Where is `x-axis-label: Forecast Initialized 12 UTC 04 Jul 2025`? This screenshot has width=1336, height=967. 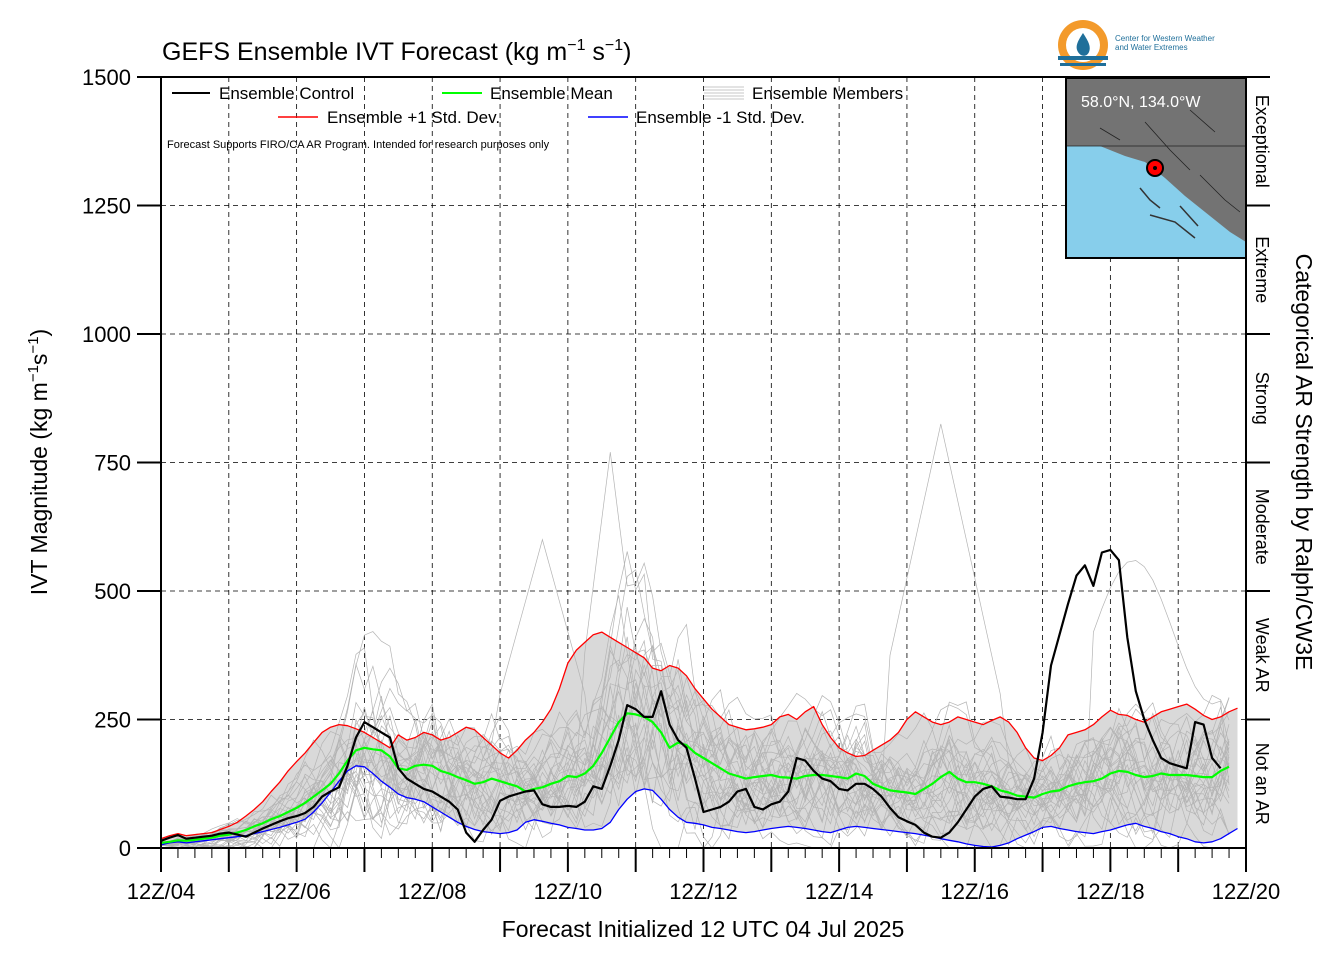 x-axis-label: Forecast Initialized 12 UTC 04 Jul 2025 is located at coordinates (703, 929).